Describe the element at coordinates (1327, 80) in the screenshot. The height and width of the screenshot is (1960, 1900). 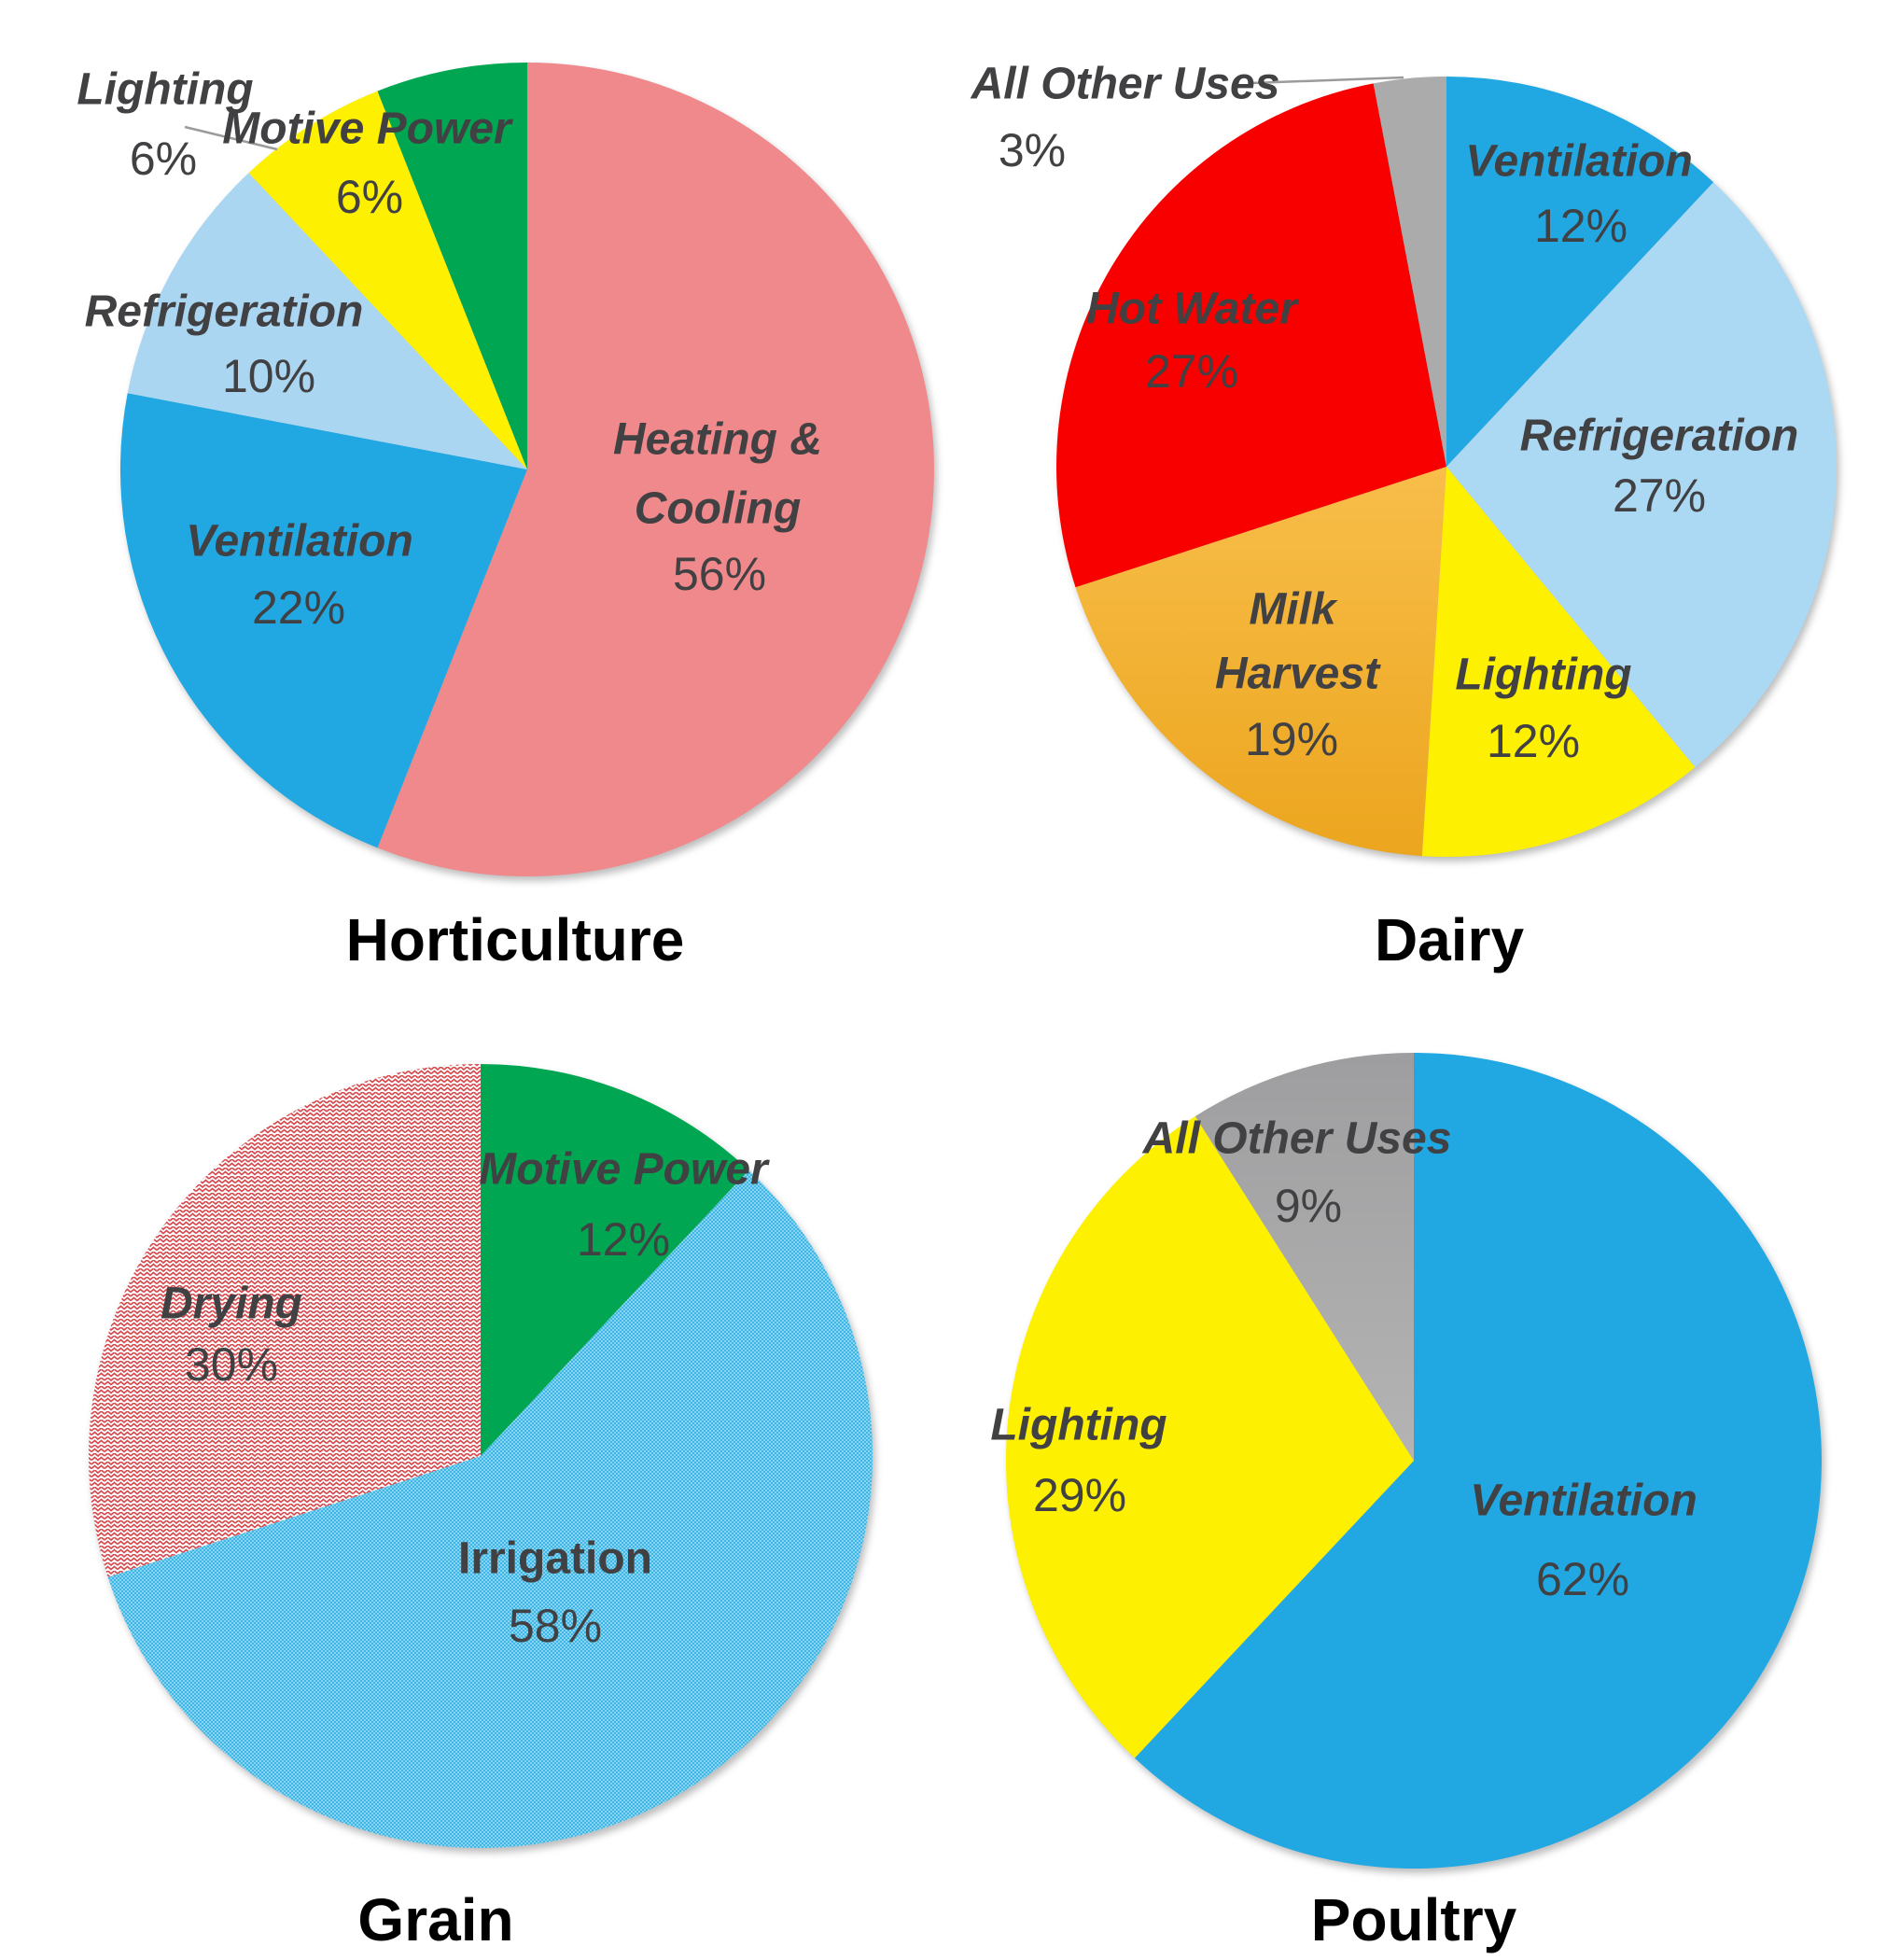
I see `leader-line-dairy-all-other-uses` at that location.